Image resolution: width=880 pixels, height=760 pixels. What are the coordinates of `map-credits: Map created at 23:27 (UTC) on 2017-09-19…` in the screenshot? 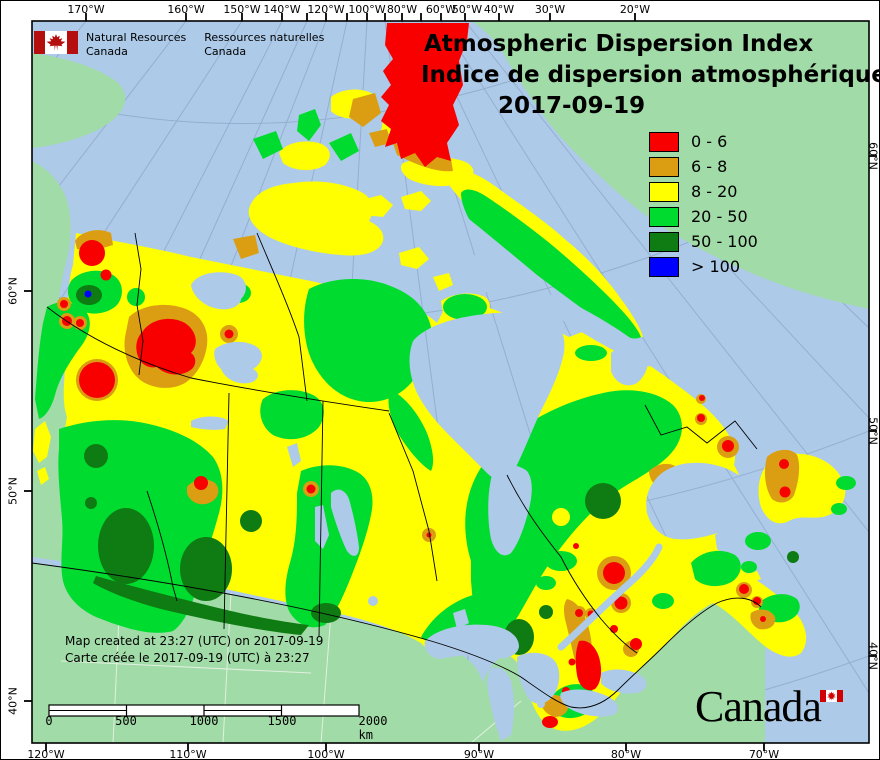 It's located at (194, 650).